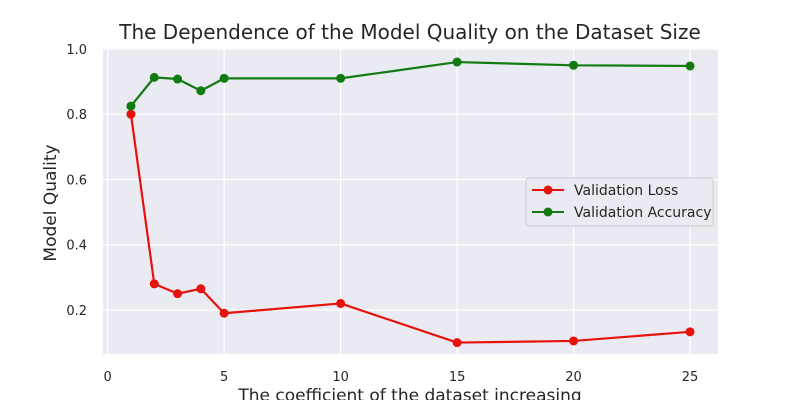 This screenshot has width=800, height=400. Describe the element at coordinates (457, 377) in the screenshot. I see `x-tick-label: 15` at that location.